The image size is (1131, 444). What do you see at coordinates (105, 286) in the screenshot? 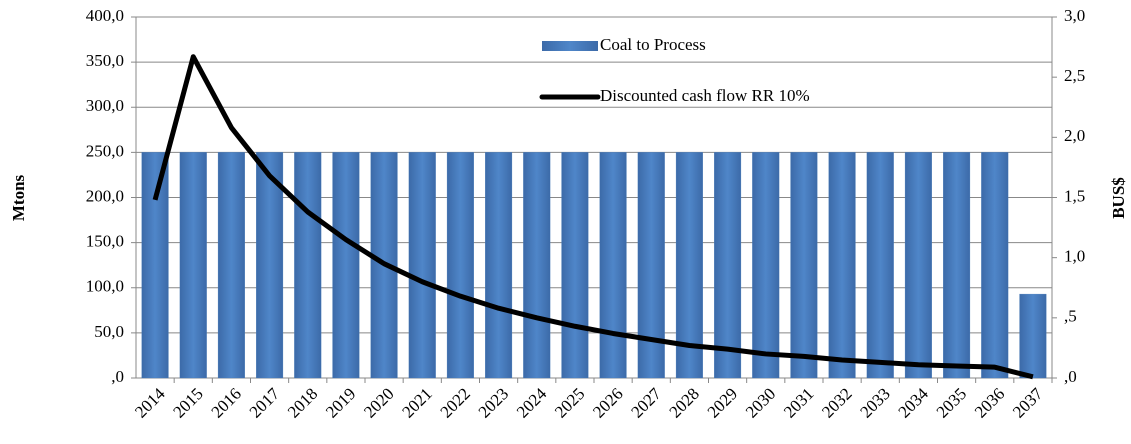
I see `y-tick-label: 100,0` at bounding box center [105, 286].